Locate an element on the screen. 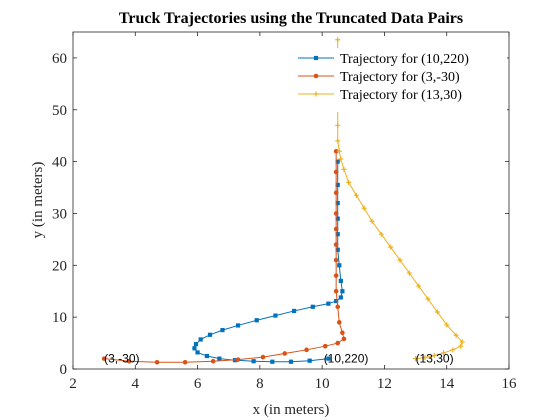 The image size is (560, 420). point-annotation: (10,220) is located at coordinates (346, 359).